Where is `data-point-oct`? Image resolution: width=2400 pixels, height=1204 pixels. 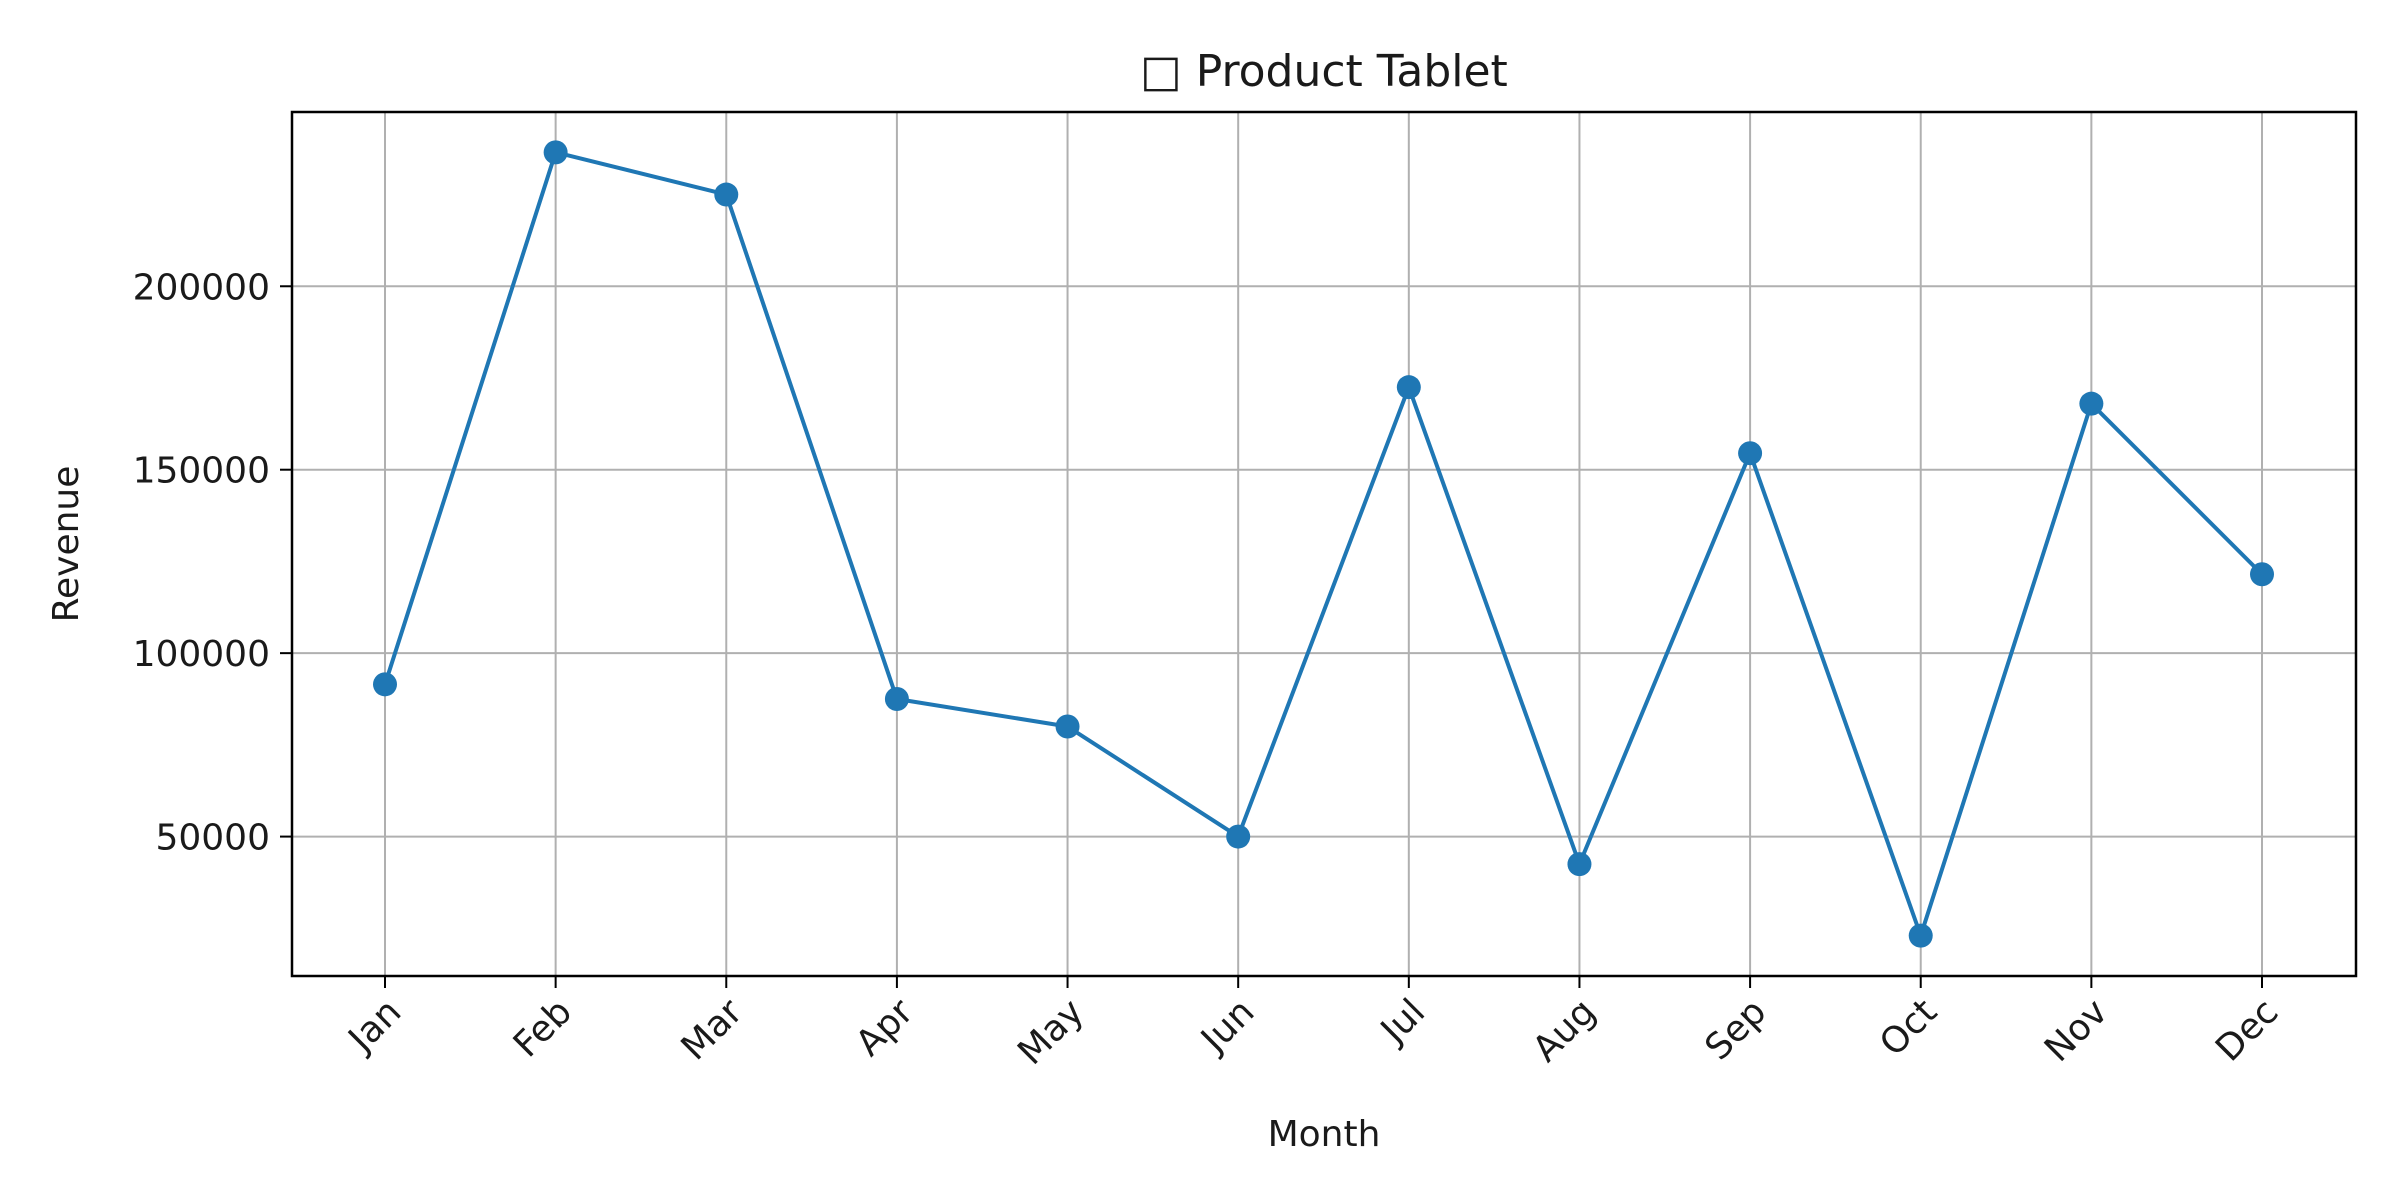
data-point-oct is located at coordinates (1920, 935).